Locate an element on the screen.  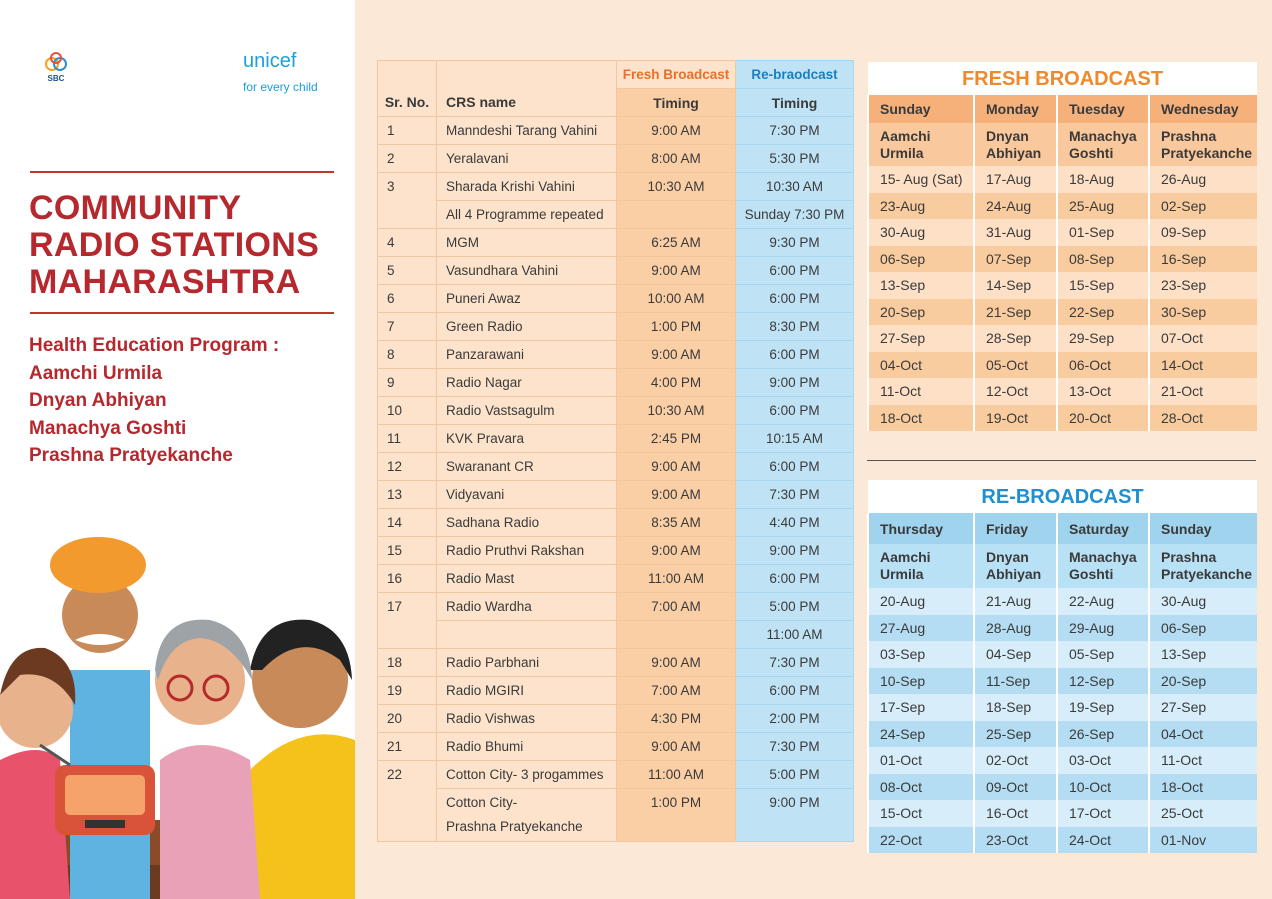
date-row: 17-Sep 18-Sep 19-Sep 27-Sep is located at coordinates (1062, 707).